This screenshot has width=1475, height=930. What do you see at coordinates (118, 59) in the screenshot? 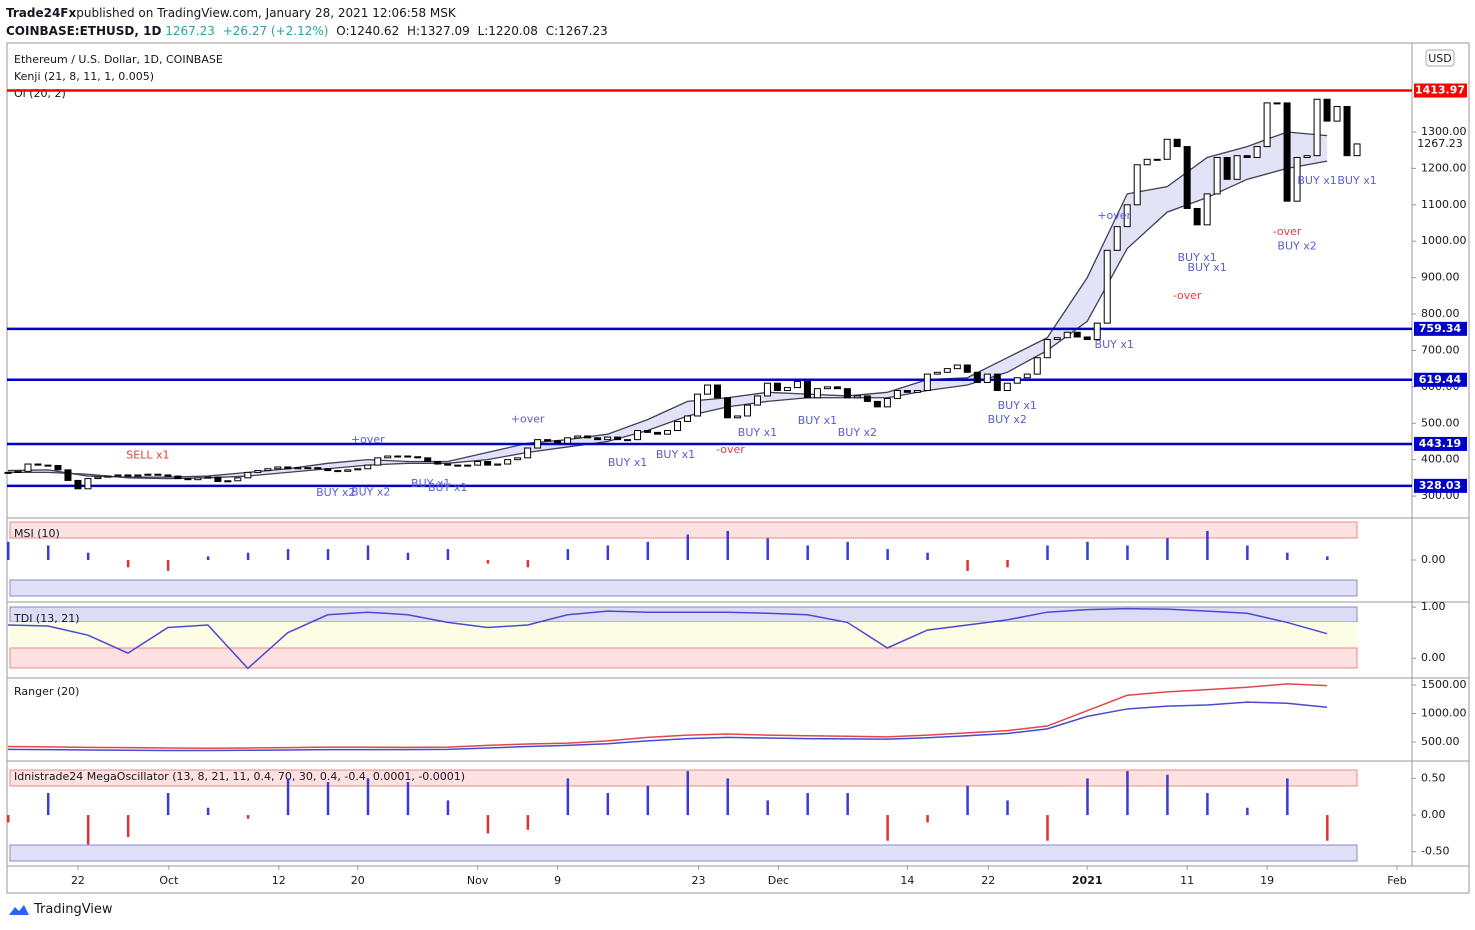
I see `chart-title: Ethereum / U.S. Dollar, 1D, COINBASE` at bounding box center [118, 59].